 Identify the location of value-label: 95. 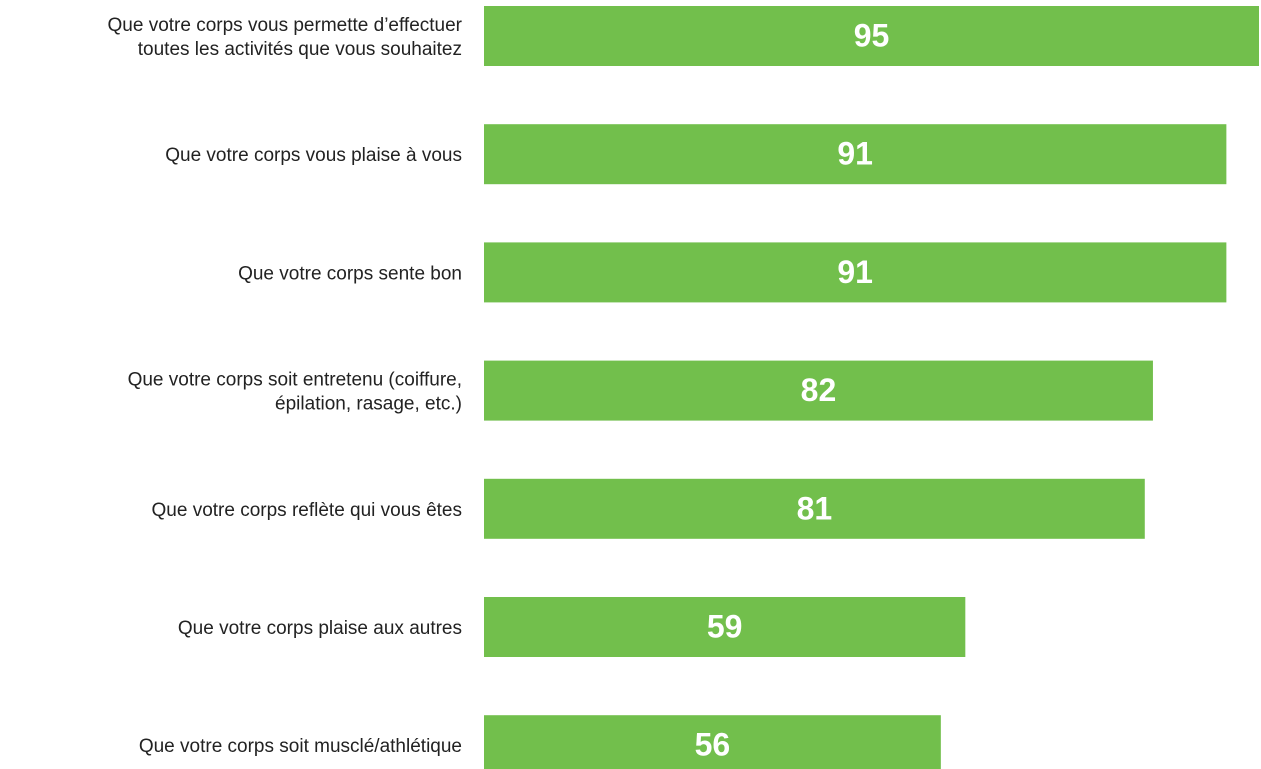
(872, 35).